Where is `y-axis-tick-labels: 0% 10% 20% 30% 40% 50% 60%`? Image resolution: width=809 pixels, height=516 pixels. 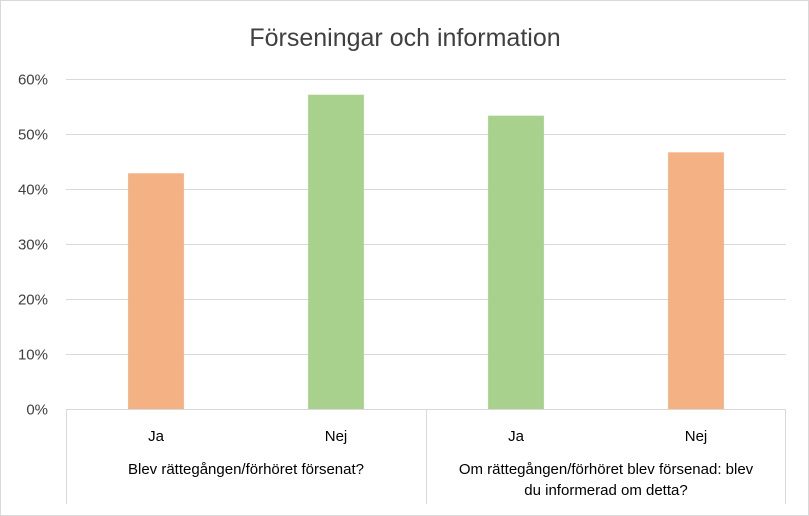 y-axis-tick-labels: 0% 10% 20% 30% 40% 50% 60% is located at coordinates (33, 245).